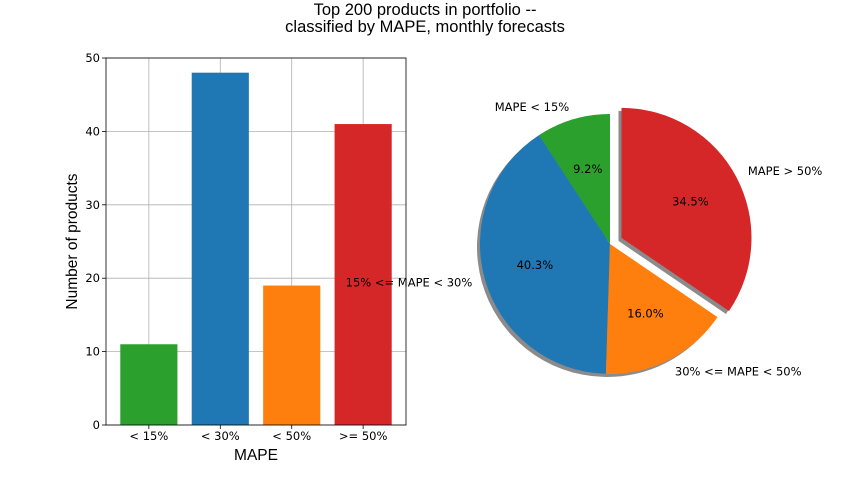 Image resolution: width=850 pixels, height=478 pixels. What do you see at coordinates (92, 131) in the screenshot?
I see `y-tick-label-4: 40` at bounding box center [92, 131].